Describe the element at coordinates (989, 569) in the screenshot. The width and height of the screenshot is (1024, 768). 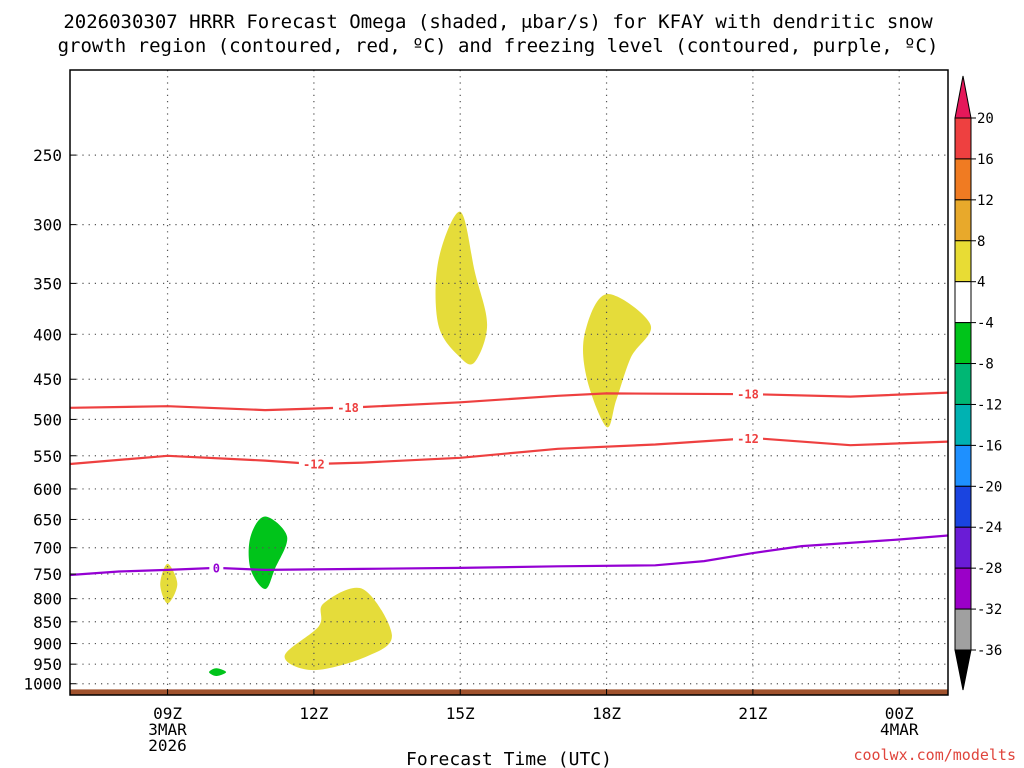
I see `colorbar-label-12: -28` at that location.